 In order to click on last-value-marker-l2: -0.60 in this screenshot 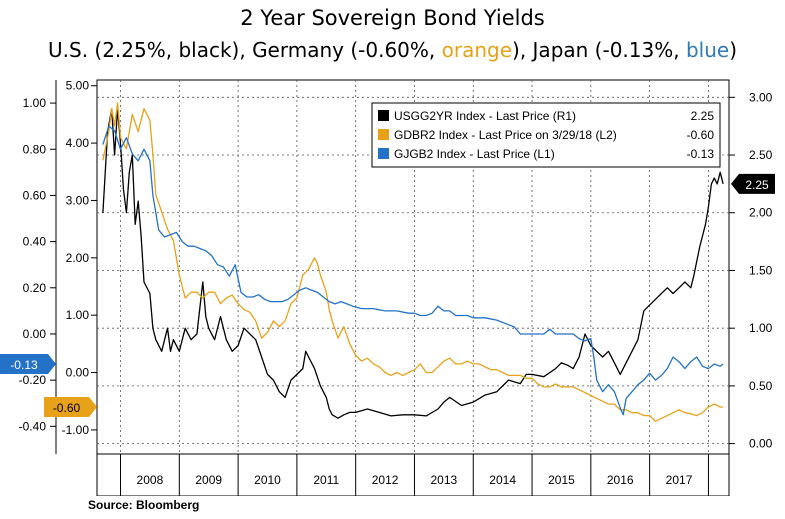, I will do `click(70, 406)`.